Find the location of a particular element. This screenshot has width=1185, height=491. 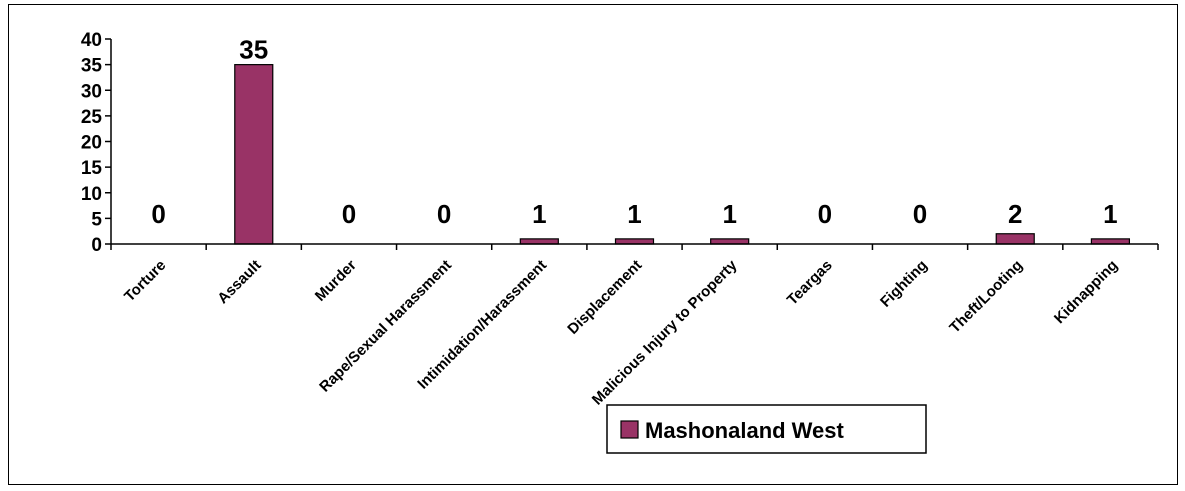

y-tick-label: 10 is located at coordinates (91, 194).